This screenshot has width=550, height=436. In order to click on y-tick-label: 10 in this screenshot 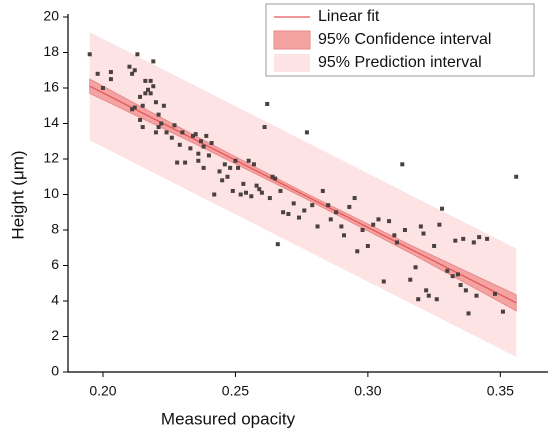, I will do `click(51, 193)`.